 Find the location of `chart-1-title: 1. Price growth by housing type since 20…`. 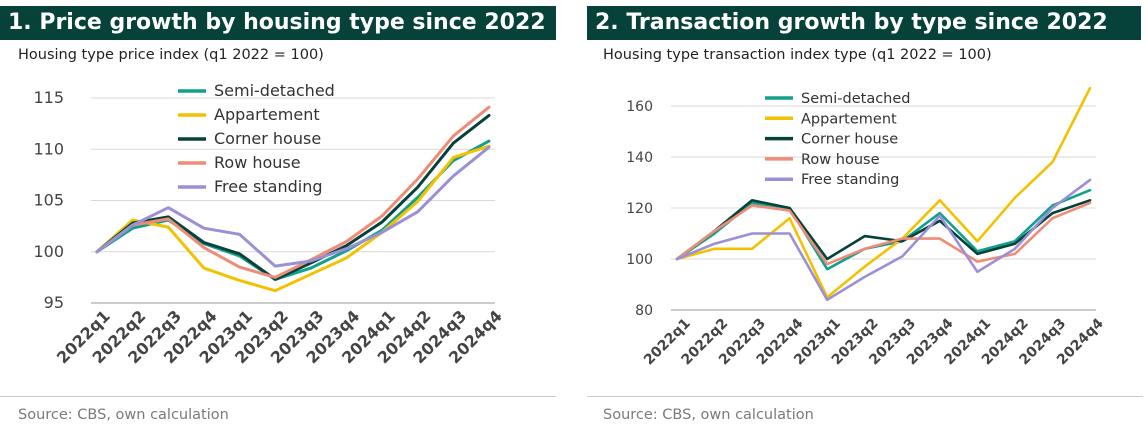

chart-1-title: 1. Price growth by housing type since 20… is located at coordinates (278, 23).